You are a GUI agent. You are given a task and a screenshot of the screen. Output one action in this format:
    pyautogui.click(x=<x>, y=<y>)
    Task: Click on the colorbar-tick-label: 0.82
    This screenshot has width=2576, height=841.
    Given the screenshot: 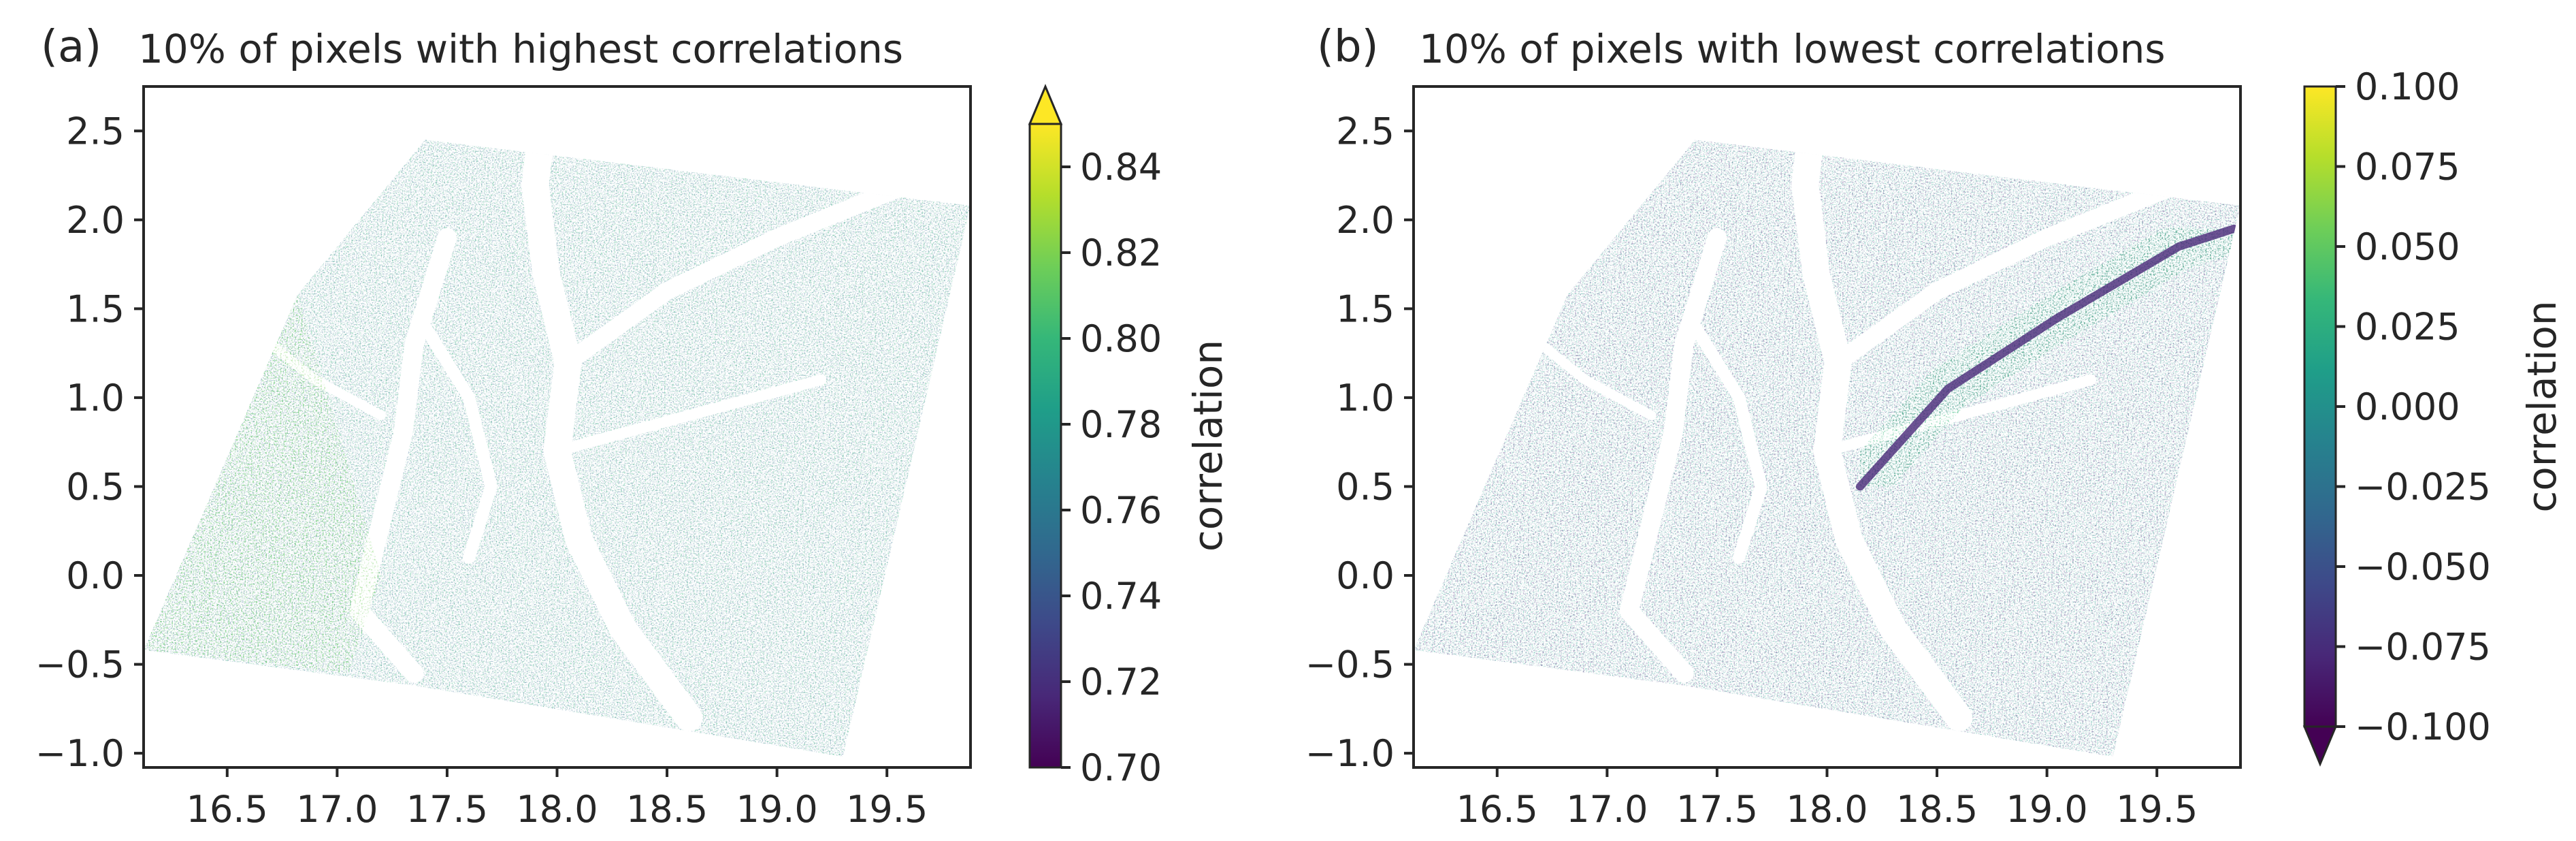 What is the action you would take?
    pyautogui.click(x=1121, y=253)
    